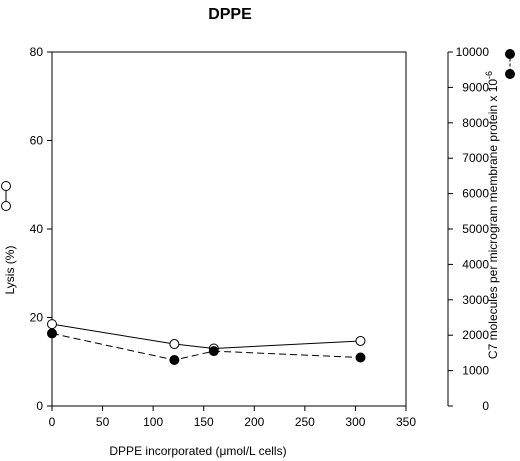 This screenshot has width=520, height=461. What do you see at coordinates (510, 54) in the screenshot?
I see `legend-filled-circle-top` at bounding box center [510, 54].